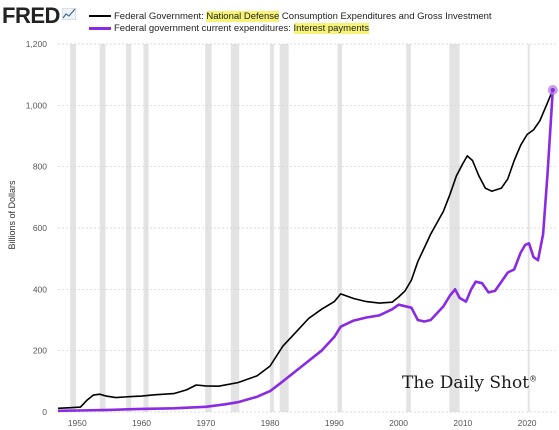  Describe the element at coordinates (398, 423) in the screenshot. I see `x-tick-label: 2000` at that location.